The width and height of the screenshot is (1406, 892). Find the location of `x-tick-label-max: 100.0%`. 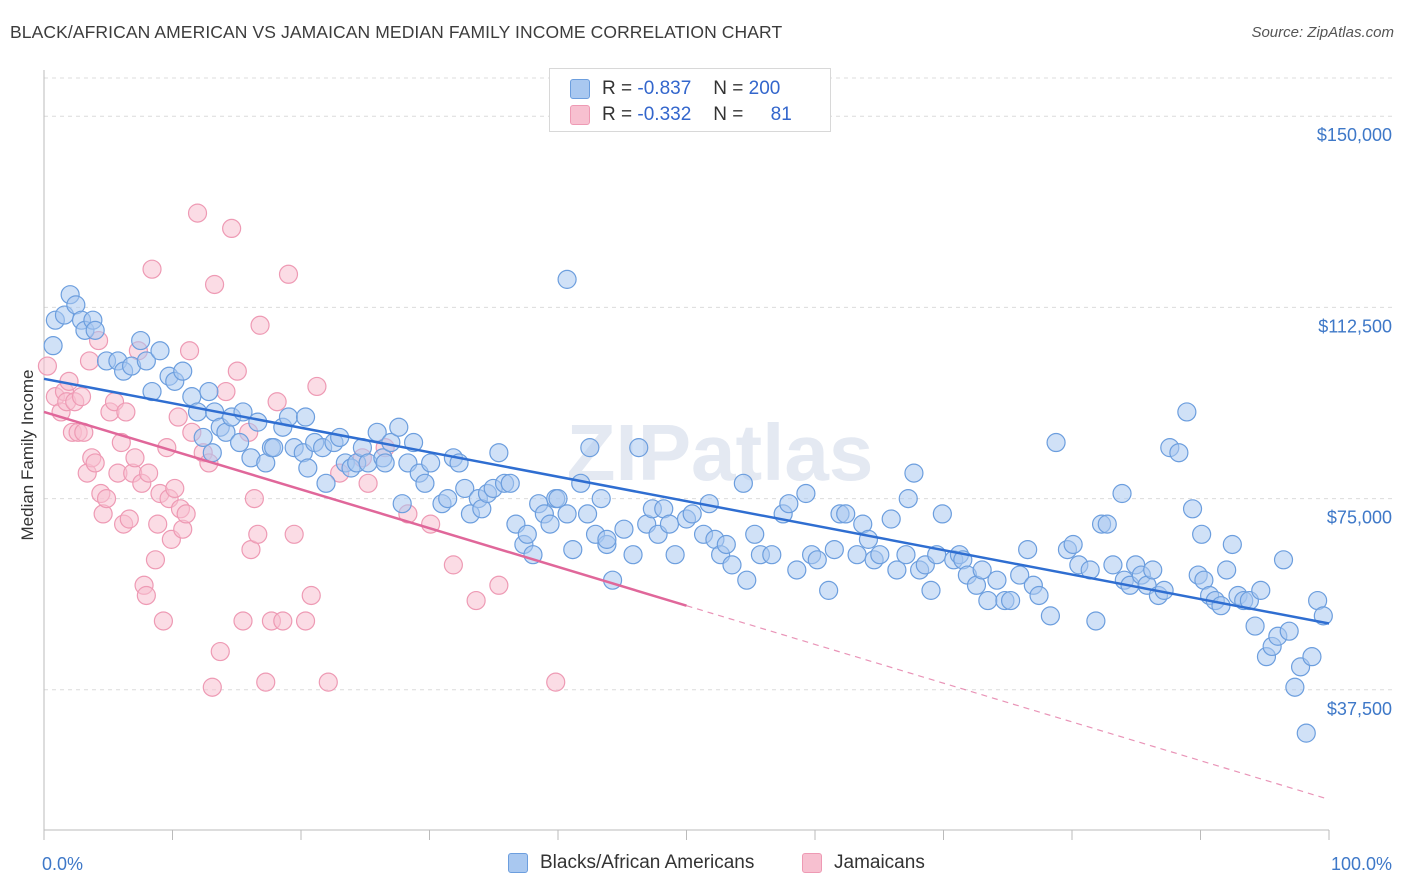

x-tick-label-max: 100.0% is located at coordinates (1361, 864).